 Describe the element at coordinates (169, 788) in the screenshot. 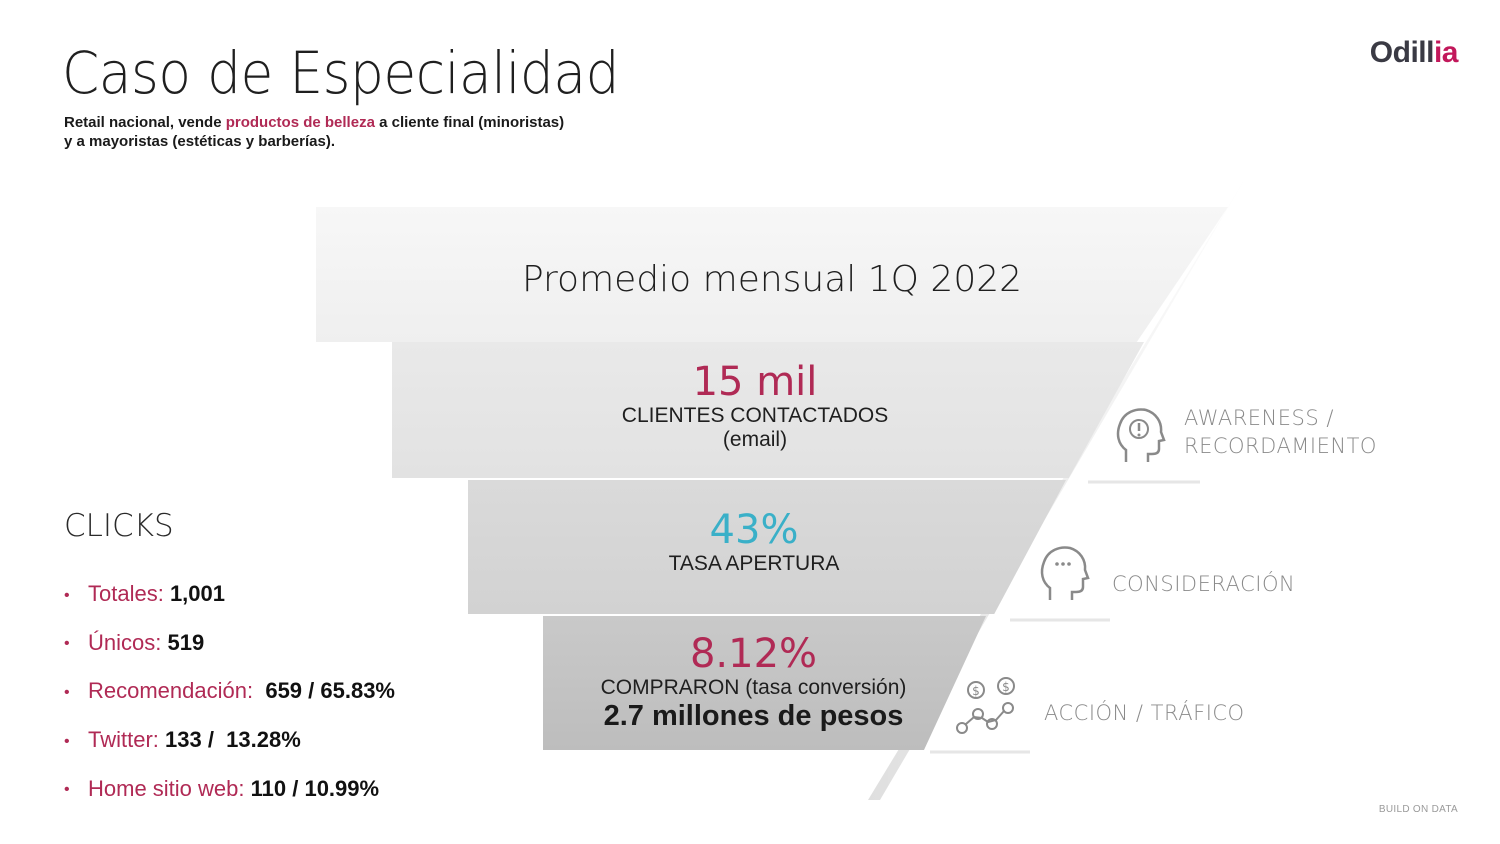

I see `clicks-label: Home sitio web:` at that location.